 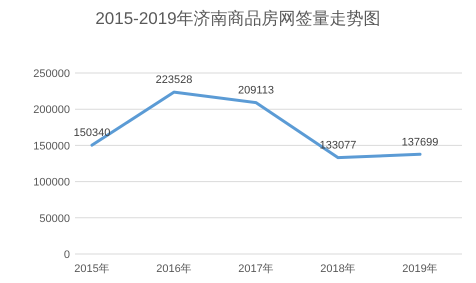 What do you see at coordinates (67, 255) in the screenshot?
I see `y-tick-label: 0` at bounding box center [67, 255].